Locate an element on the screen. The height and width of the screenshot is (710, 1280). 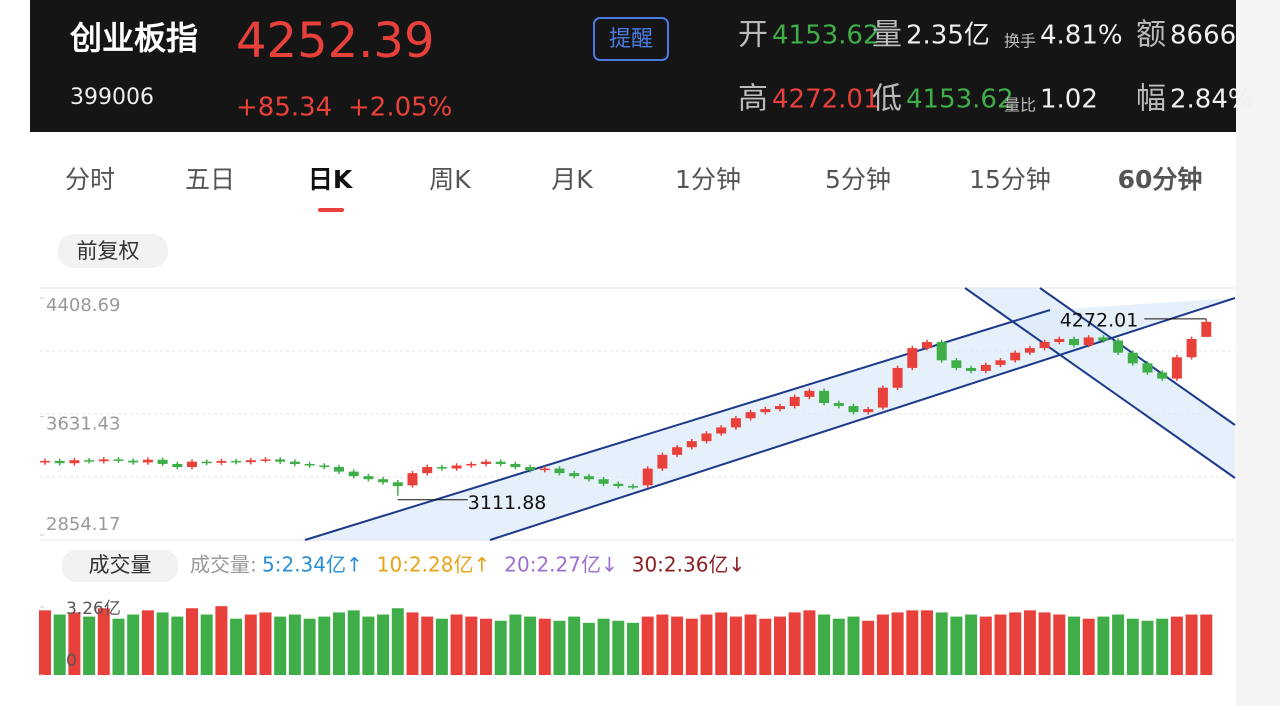
tab: 分时 is located at coordinates (90, 179).